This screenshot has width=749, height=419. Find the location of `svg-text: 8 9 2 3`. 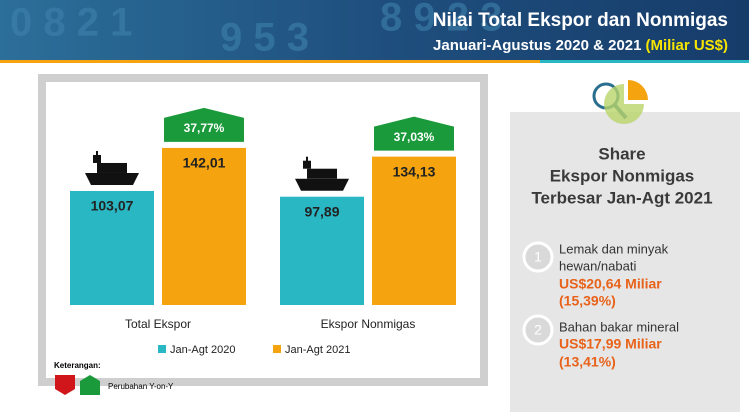

svg-text: 8 9 2 3 is located at coordinates (441, 20).